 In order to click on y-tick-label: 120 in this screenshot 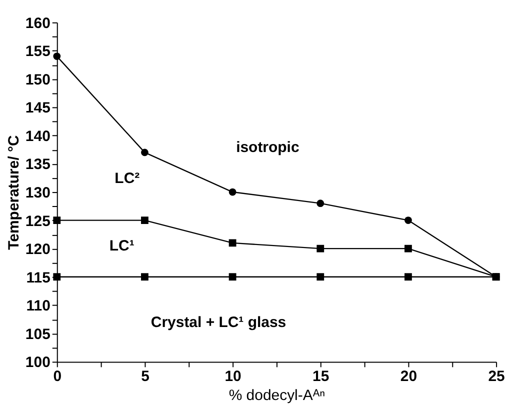, I will do `click(37, 249)`.